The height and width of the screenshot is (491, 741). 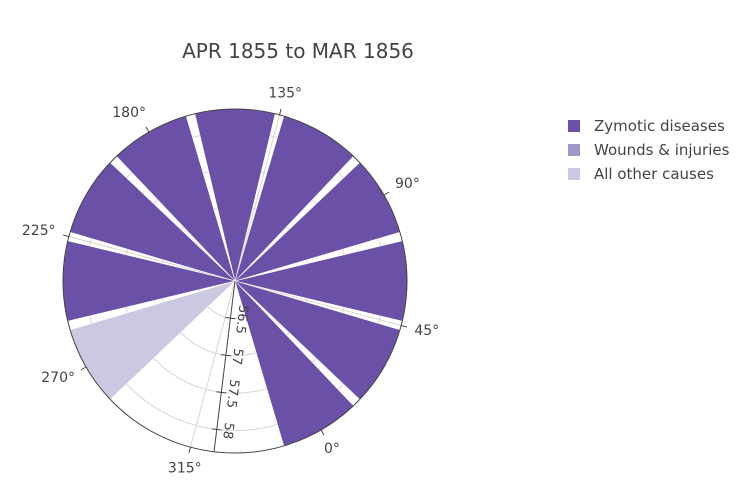 I want to click on legend-label: All other causes, so click(x=654, y=174).